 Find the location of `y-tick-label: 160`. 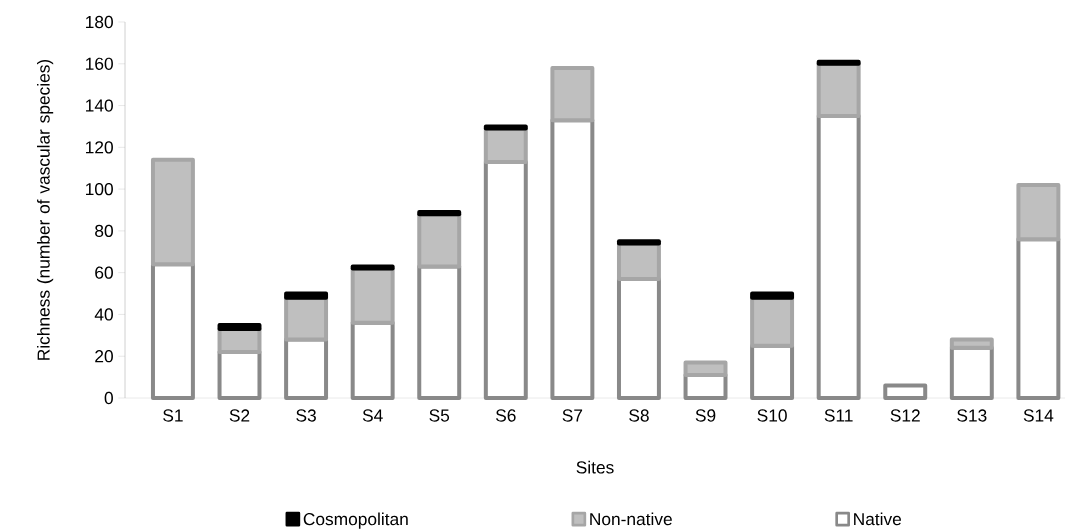

y-tick-label: 160 is located at coordinates (99, 63).